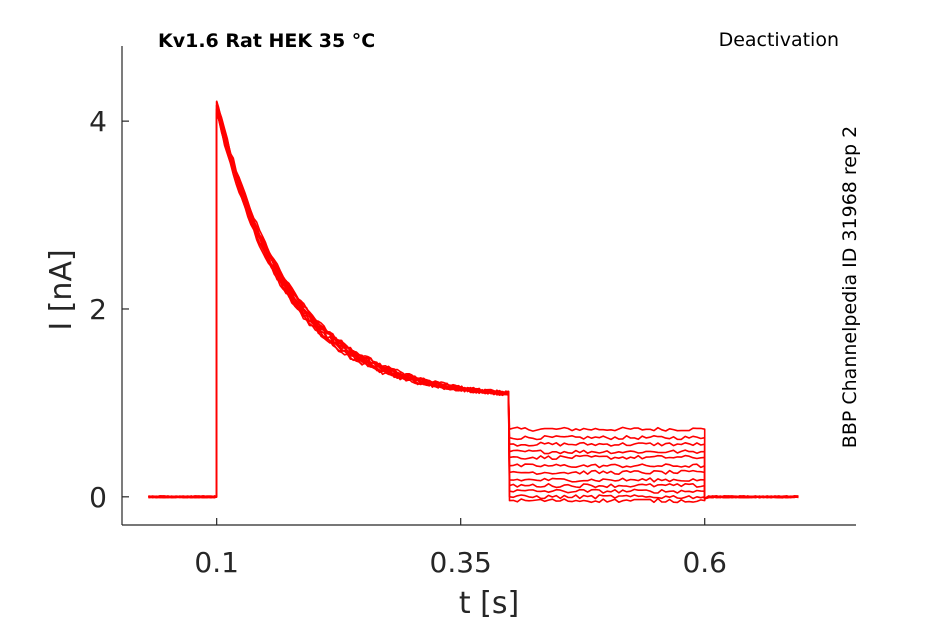 Image resolution: width=945 pixels, height=624 pixels. I want to click on x-tick-label: 0.35, so click(461, 562).